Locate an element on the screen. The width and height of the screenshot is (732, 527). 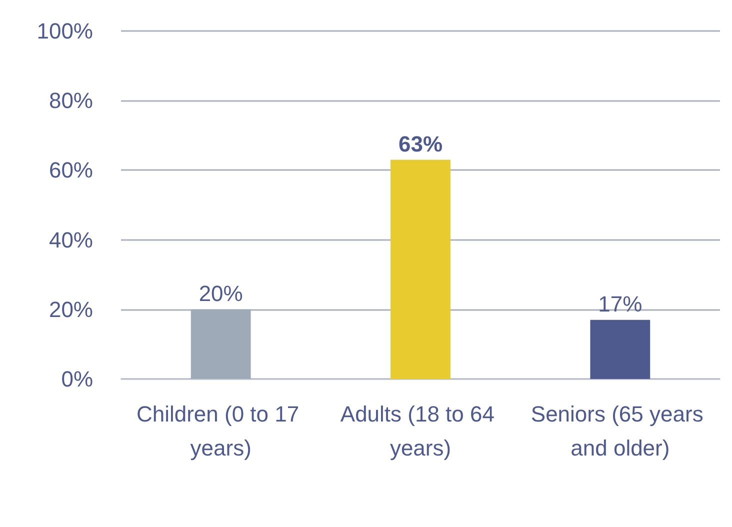
x-tick-label: Seniors (65 years and older) is located at coordinates (620, 431).